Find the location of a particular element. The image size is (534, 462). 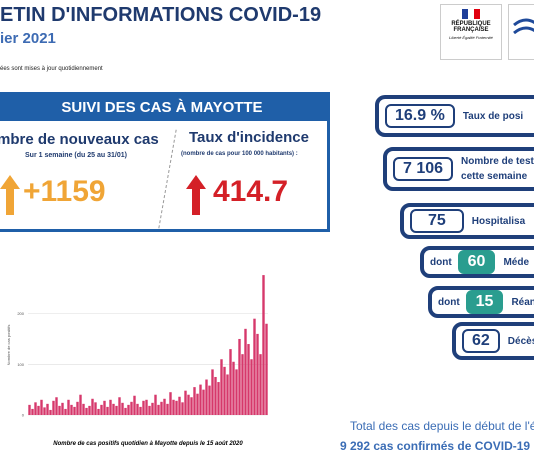

flag is located at coordinates (471, 14).